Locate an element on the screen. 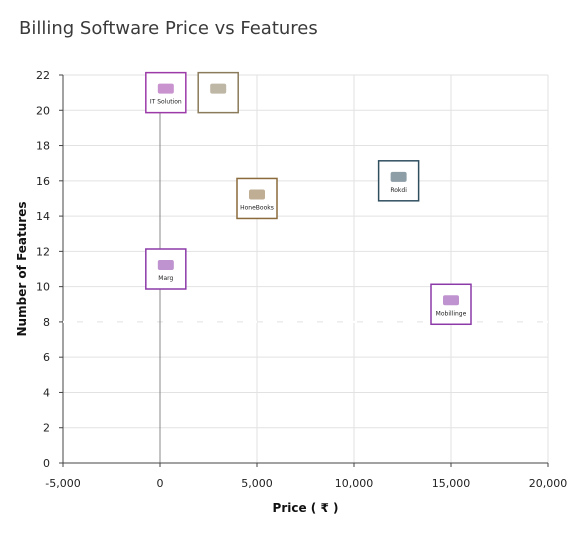 Image resolution: width=587 pixels, height=535 pixels. data-point-label: Marg is located at coordinates (165, 278).